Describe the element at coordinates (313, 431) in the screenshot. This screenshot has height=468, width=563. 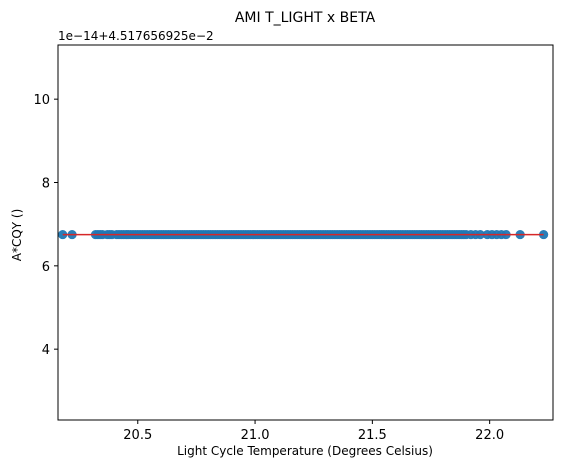
I see `x-axis-ticks: 20.5 21.0 21.5 22.0` at that location.